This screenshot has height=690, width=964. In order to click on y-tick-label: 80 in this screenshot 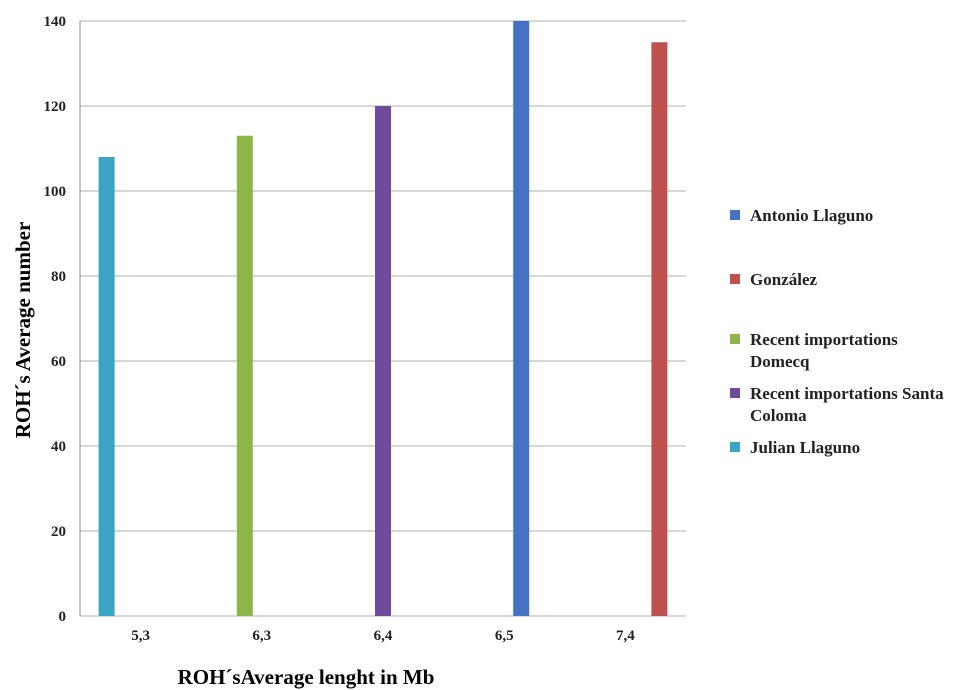, I will do `click(58, 277)`.